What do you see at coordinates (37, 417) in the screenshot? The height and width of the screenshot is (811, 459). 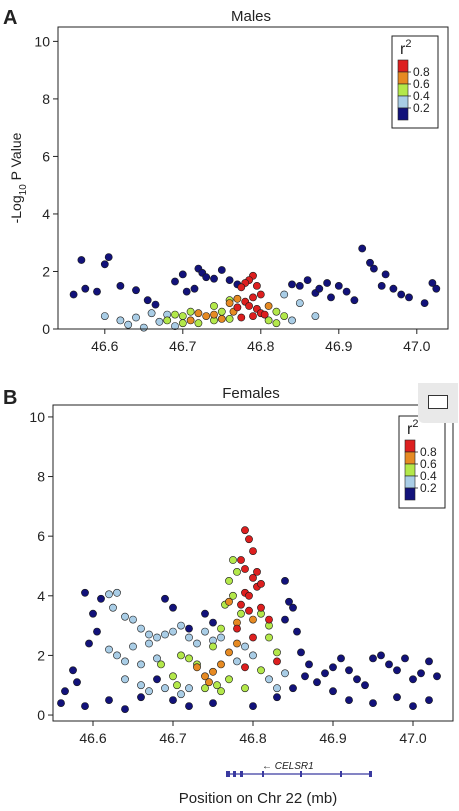 I see `y-tick-label: 10` at bounding box center [37, 417].